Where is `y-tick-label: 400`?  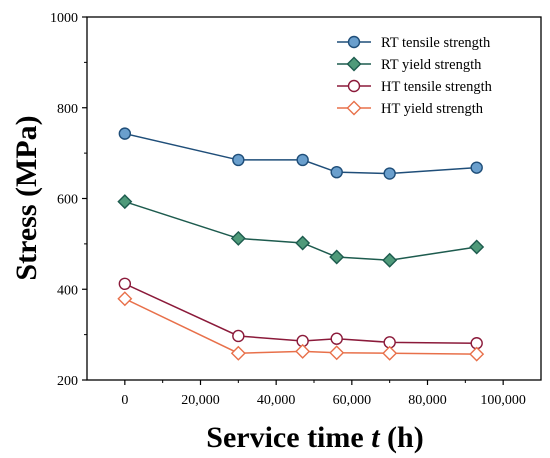 y-tick-label: 400 is located at coordinates (67, 290).